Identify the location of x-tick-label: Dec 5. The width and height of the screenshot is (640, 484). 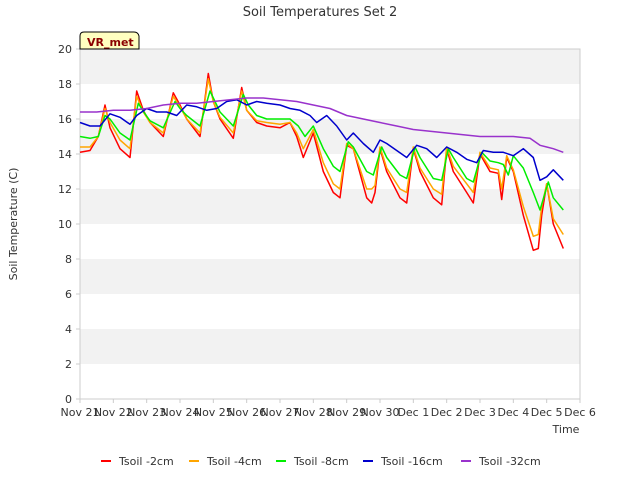
(547, 412).